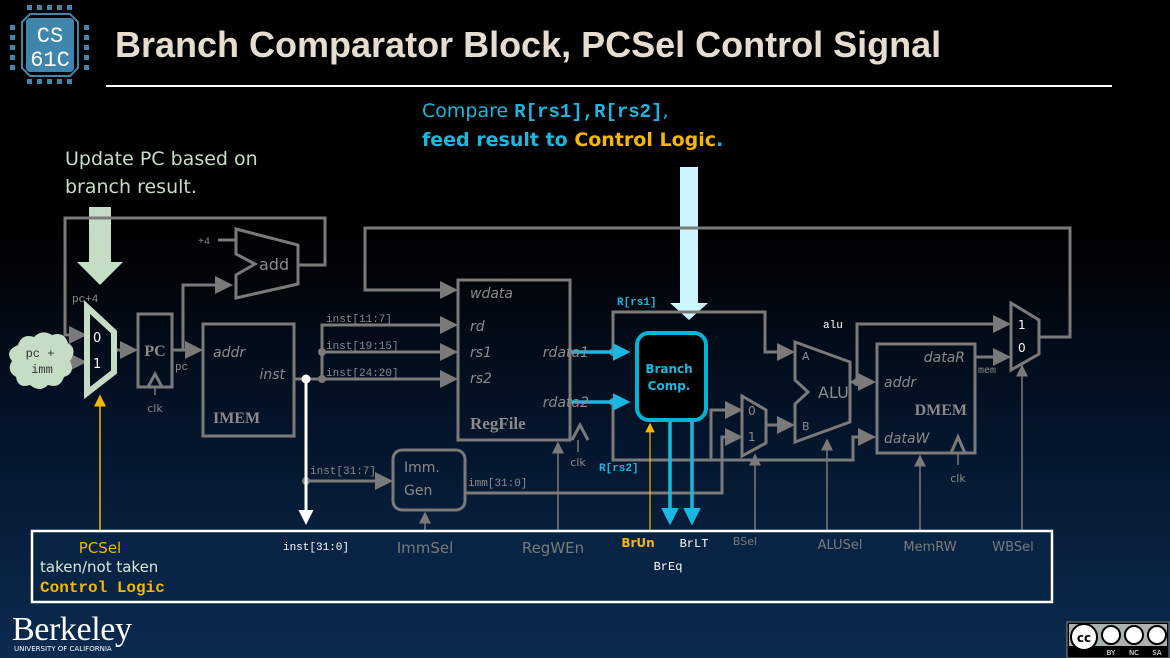 The height and width of the screenshot is (658, 1170). What do you see at coordinates (944, 358) in the screenshot?
I see `datar-label: dataR` at bounding box center [944, 358].